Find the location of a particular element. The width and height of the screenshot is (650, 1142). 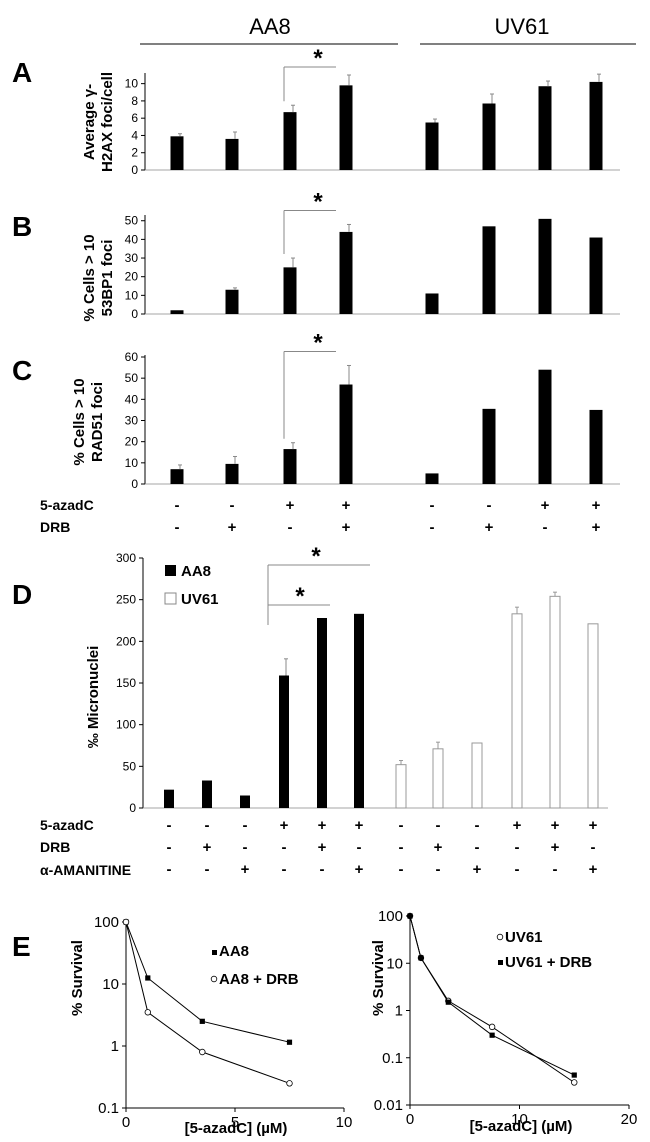

e-right-series-line is located at coordinates (492, 999).